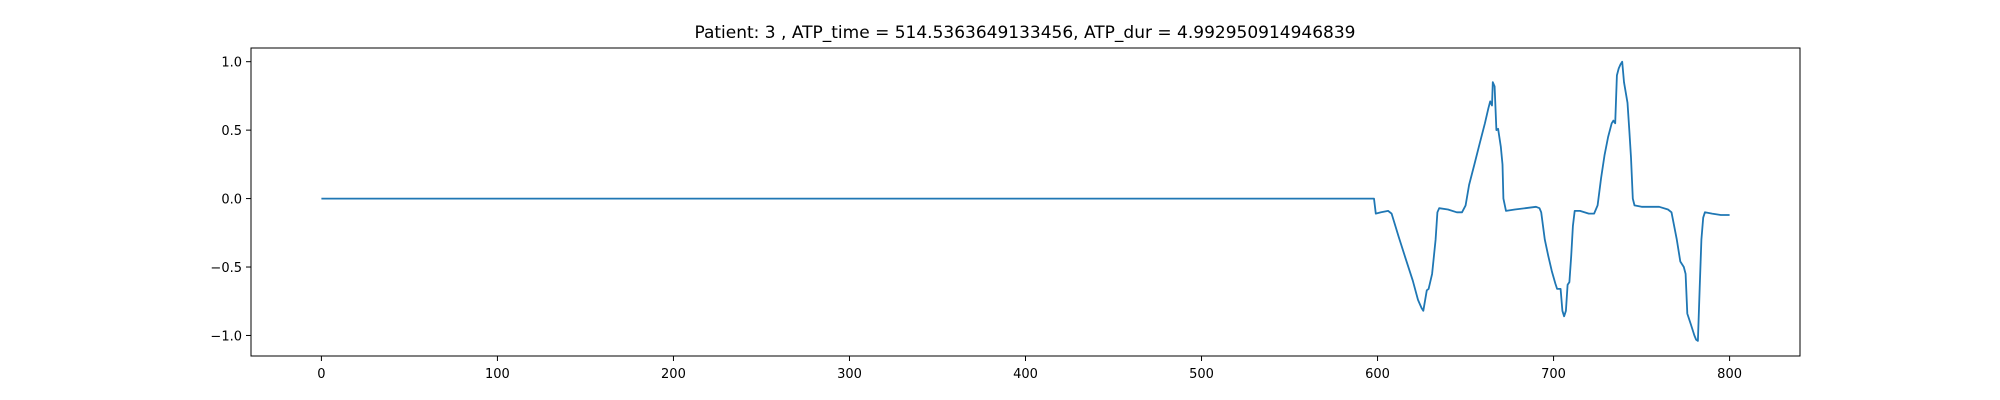 This screenshot has height=400, width=2000. Describe the element at coordinates (1025, 374) in the screenshot. I see `x-tick-label: 400` at that location.